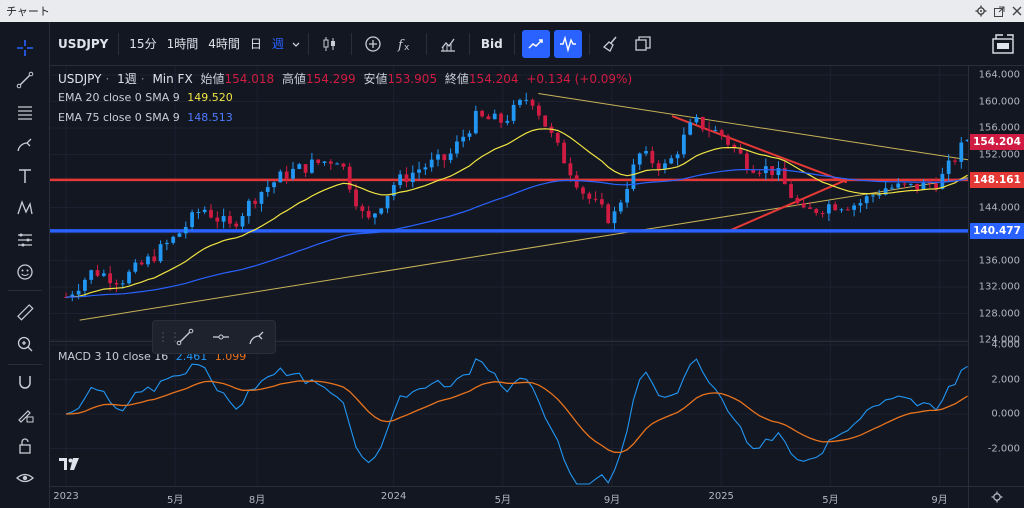 The width and height of the screenshot is (1024, 508). Describe the element at coordinates (277, 44) in the screenshot. I see `interval-week: 週` at that location.